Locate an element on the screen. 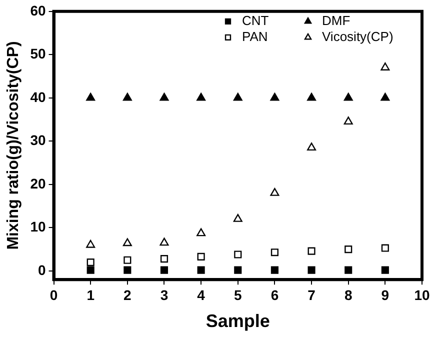 Image resolution: width=434 pixels, height=337 pixels. x-tick-label: 7 is located at coordinates (312, 294).